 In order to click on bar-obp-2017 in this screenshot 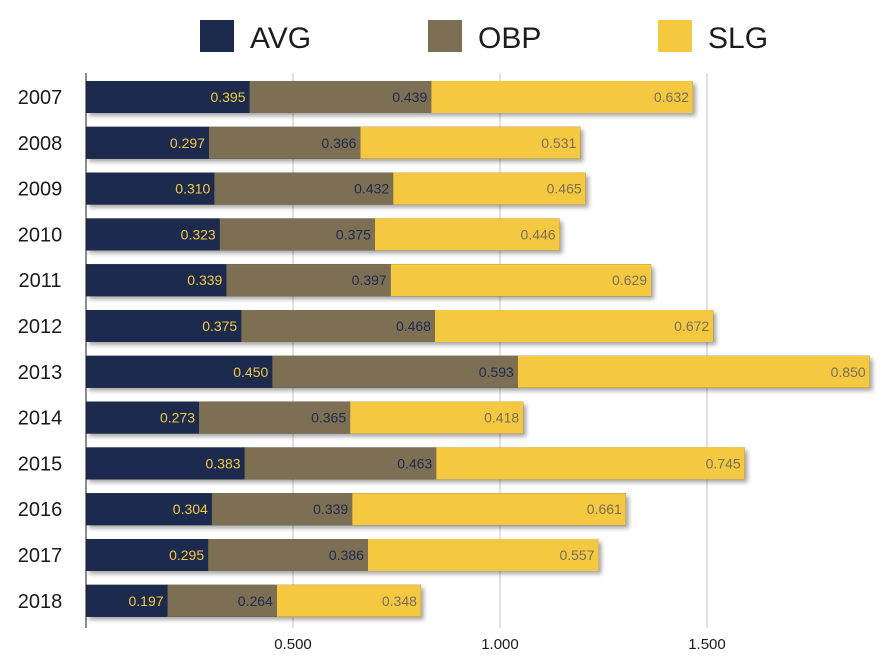, I will do `click(288, 555)`.